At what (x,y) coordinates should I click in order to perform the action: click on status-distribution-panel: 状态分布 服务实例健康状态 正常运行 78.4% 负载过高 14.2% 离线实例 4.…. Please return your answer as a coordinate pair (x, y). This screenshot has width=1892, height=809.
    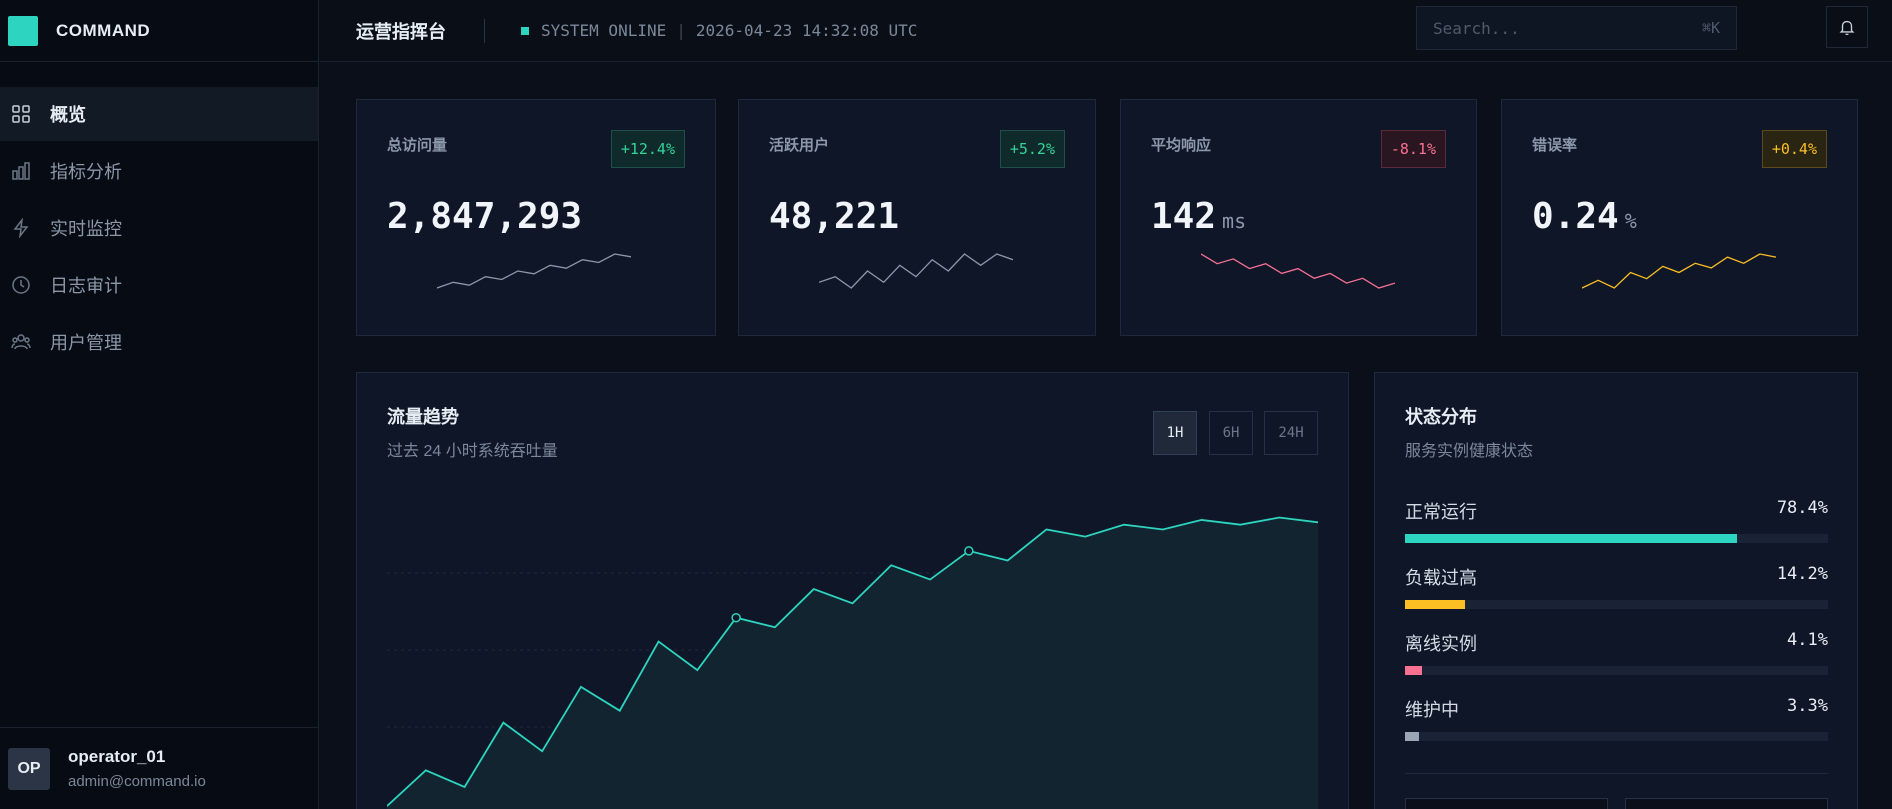
    Looking at the image, I should click on (1616, 590).